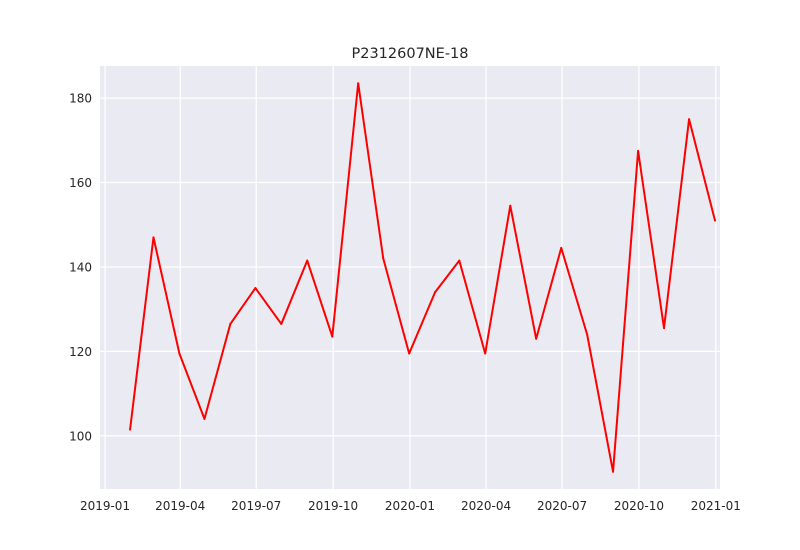 The image size is (800, 550). Describe the element at coordinates (80, 183) in the screenshot. I see `y-tick-label: 160` at that location.